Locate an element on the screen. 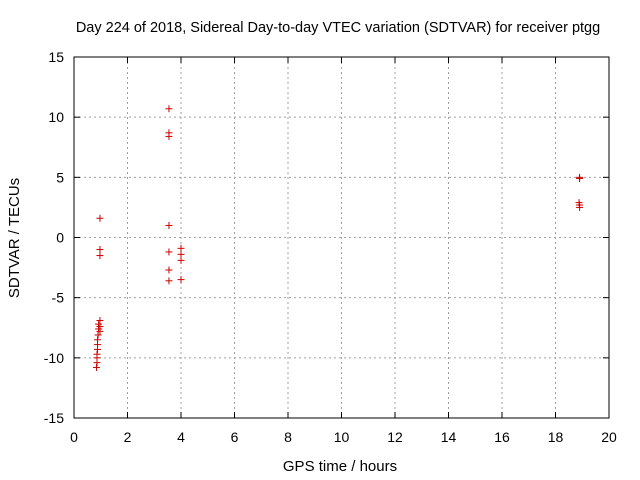 The height and width of the screenshot is (480, 640). x-tick-label: 0 is located at coordinates (74, 437).